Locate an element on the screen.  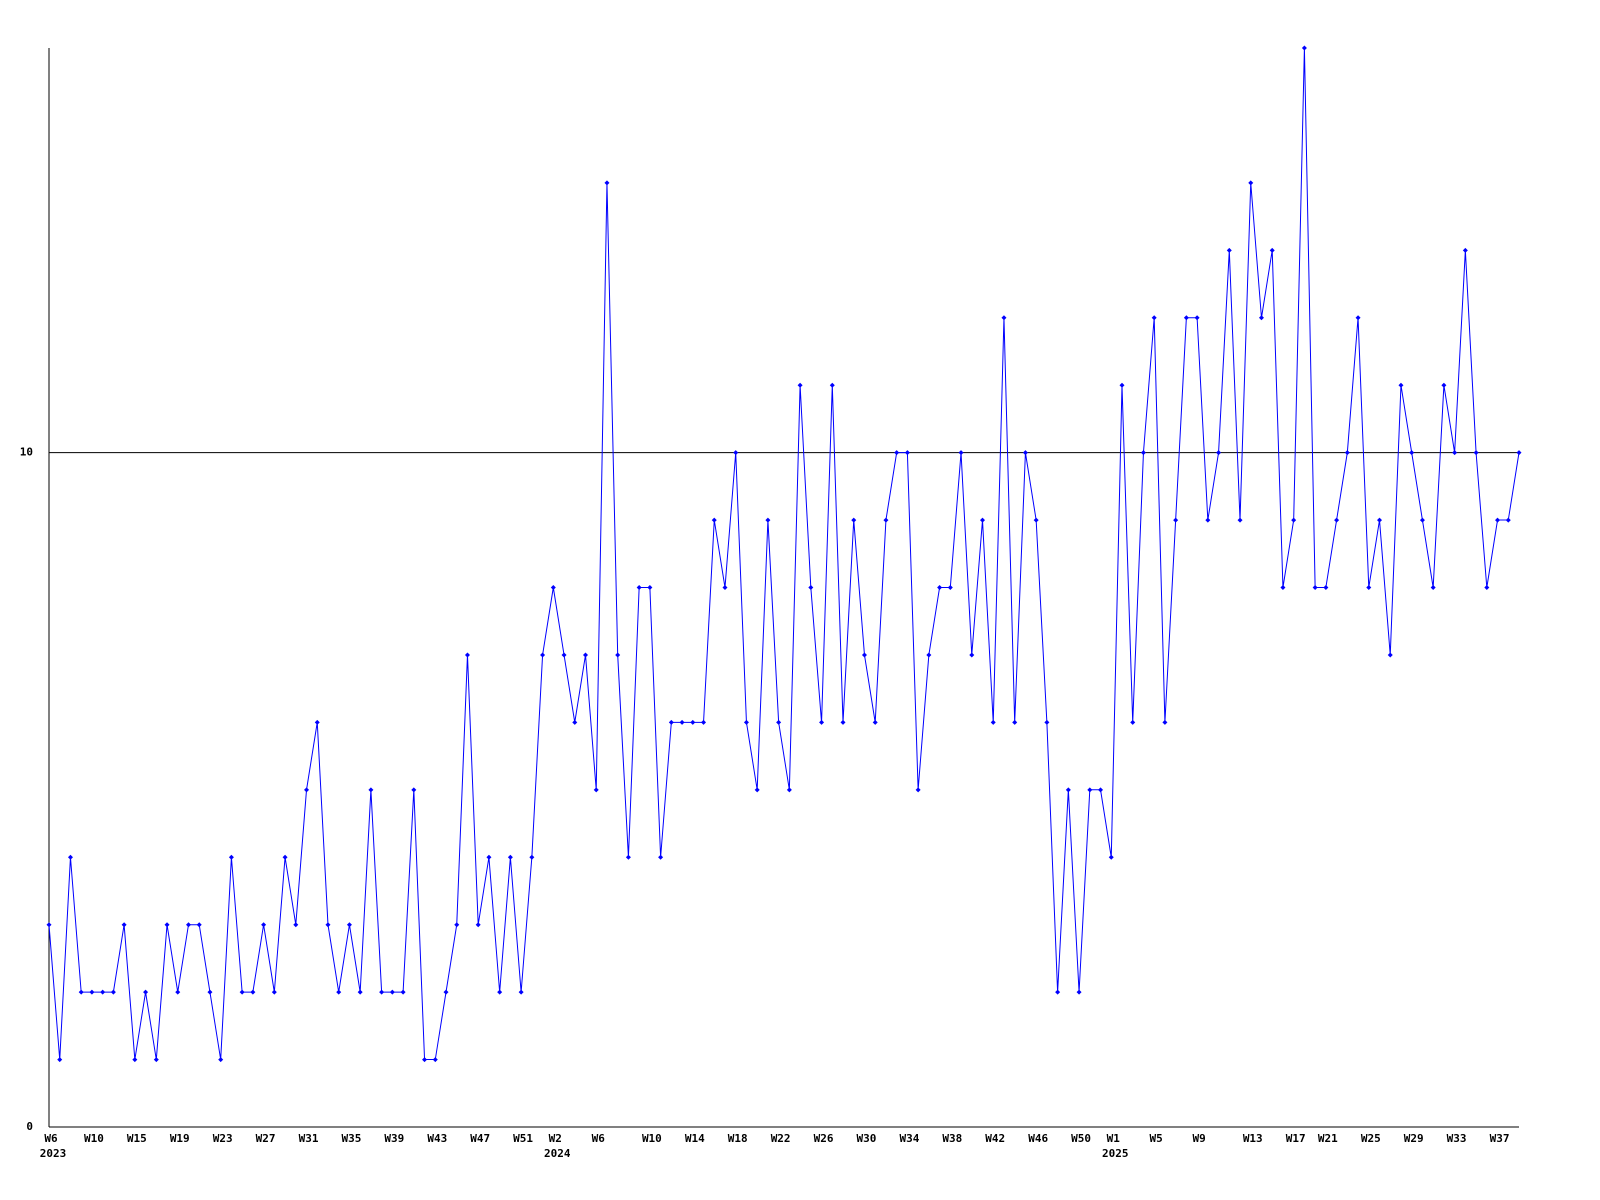
x-tick-label: W6 is located at coordinates (599, 1138).